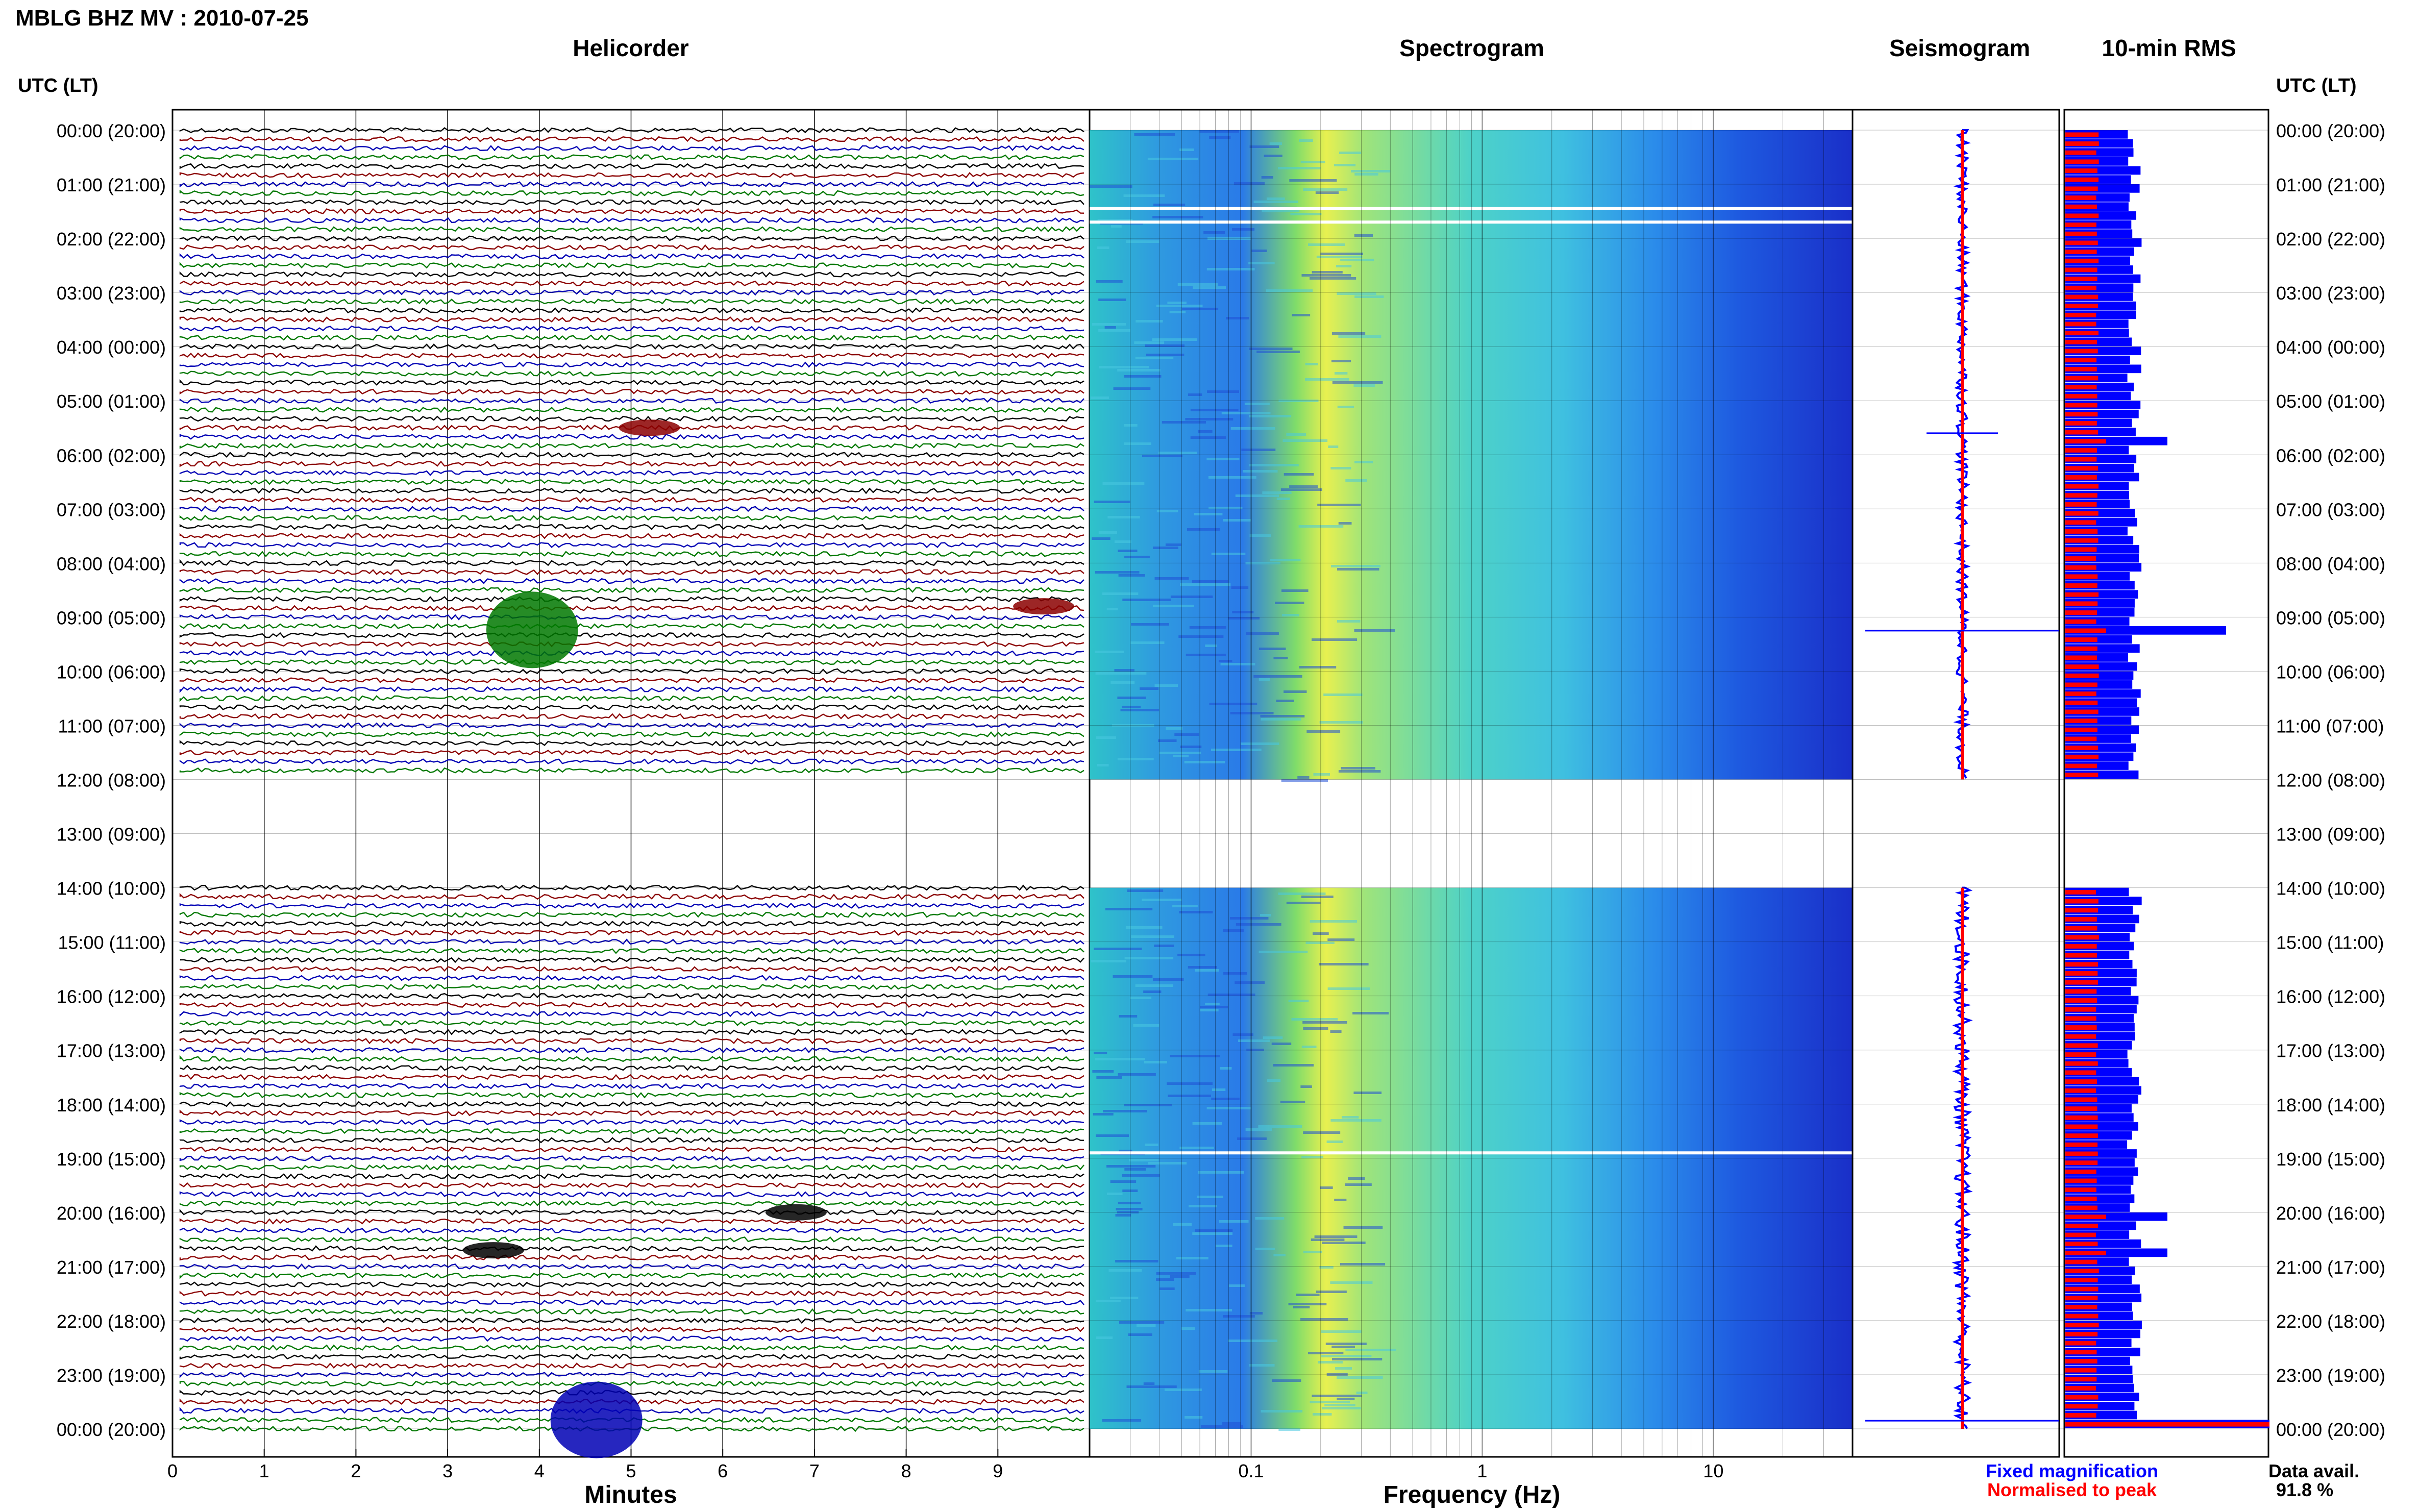 This screenshot has width=2419, height=1512. Describe the element at coordinates (2330, 1213) in the screenshot. I see `hour-label-right: 20:00 (16:00)` at that location.